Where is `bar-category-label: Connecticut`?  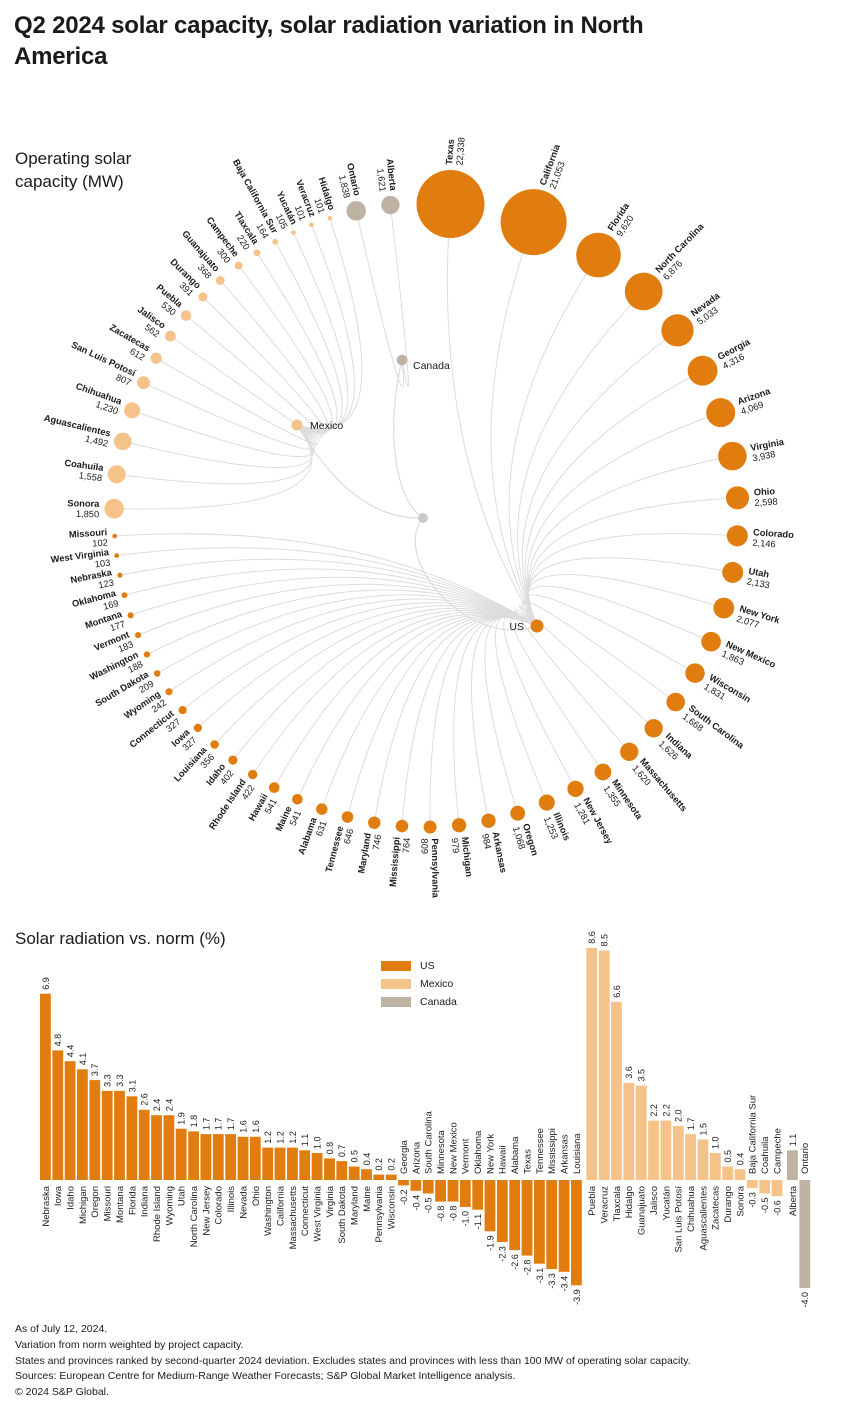 bar-category-label: Connecticut is located at coordinates (305, 1211).